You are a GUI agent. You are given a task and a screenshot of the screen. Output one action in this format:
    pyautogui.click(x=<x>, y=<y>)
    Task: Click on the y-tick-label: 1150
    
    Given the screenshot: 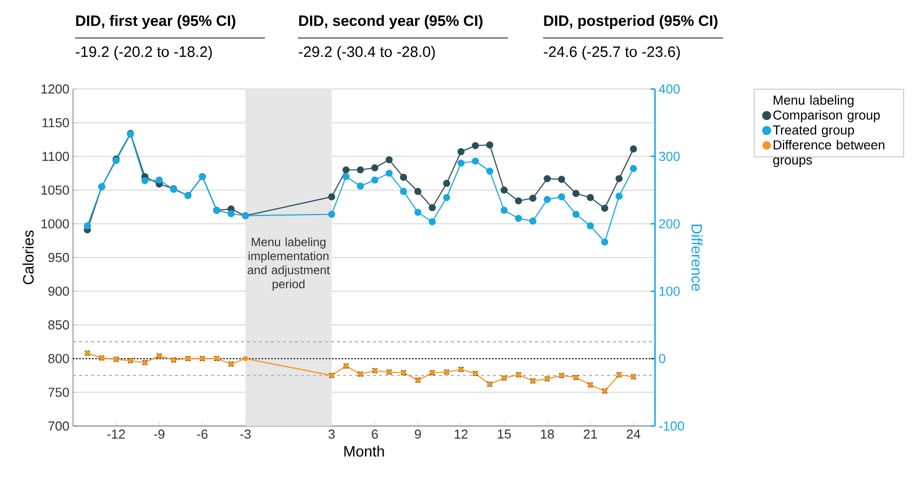 What is the action you would take?
    pyautogui.click(x=55, y=123)
    